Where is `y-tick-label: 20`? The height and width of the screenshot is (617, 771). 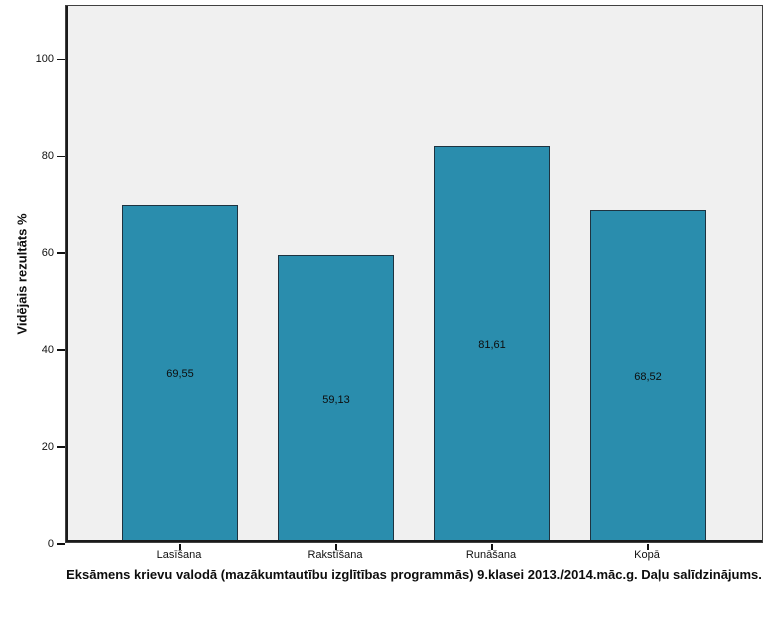
y-tick-label: 20 is located at coordinates (47, 447).